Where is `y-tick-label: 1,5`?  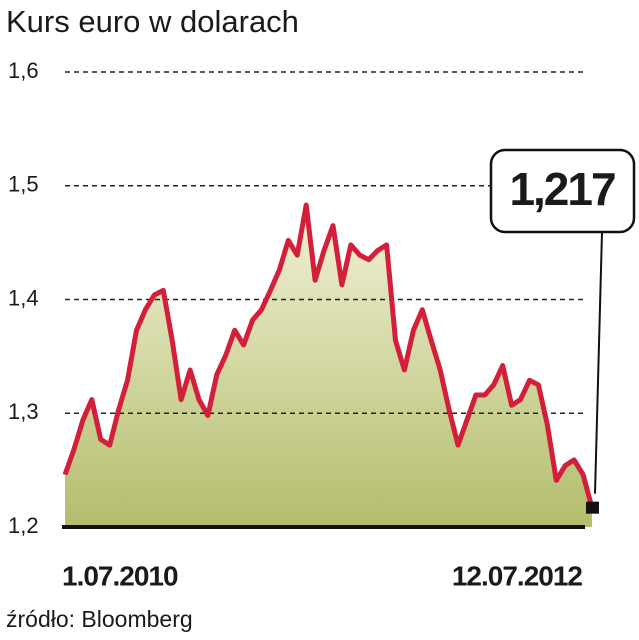
y-tick-label: 1,5 is located at coordinates (23, 184).